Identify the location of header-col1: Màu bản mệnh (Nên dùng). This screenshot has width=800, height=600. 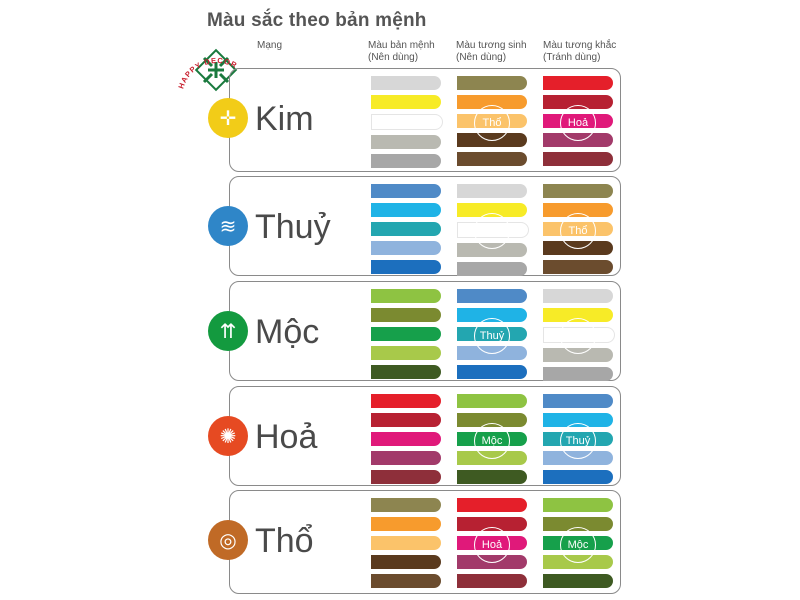
(401, 51).